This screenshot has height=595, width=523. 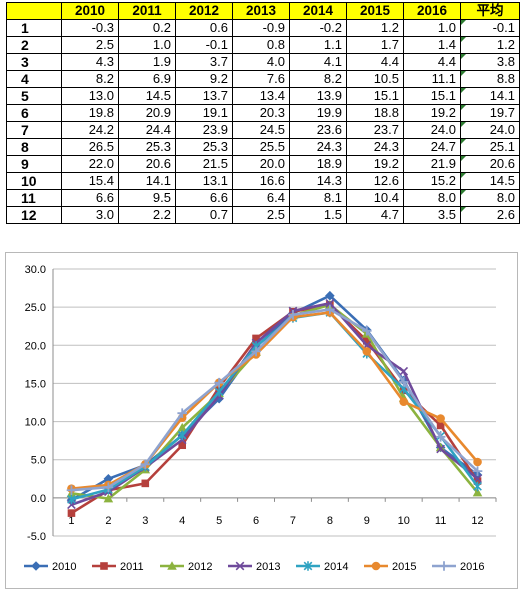 What do you see at coordinates (35, 308) in the screenshot?
I see `y-tick-label: 25.0` at bounding box center [35, 308].